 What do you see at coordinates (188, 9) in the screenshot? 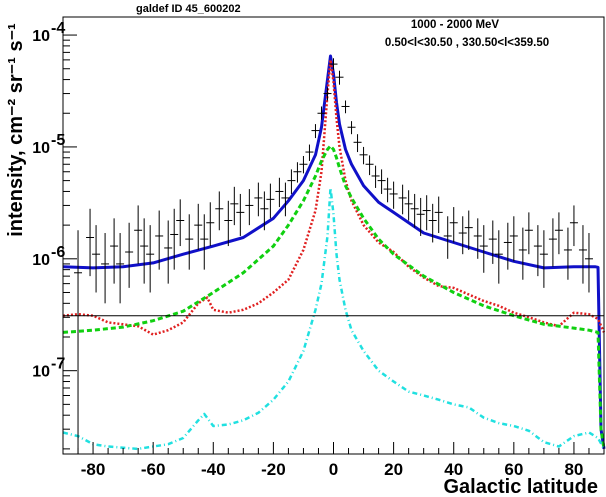
I see `chart-title: galdef ID 45_600202` at bounding box center [188, 9].